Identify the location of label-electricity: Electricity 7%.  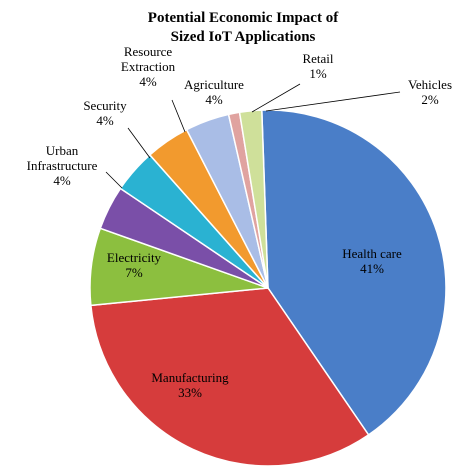
(134, 265).